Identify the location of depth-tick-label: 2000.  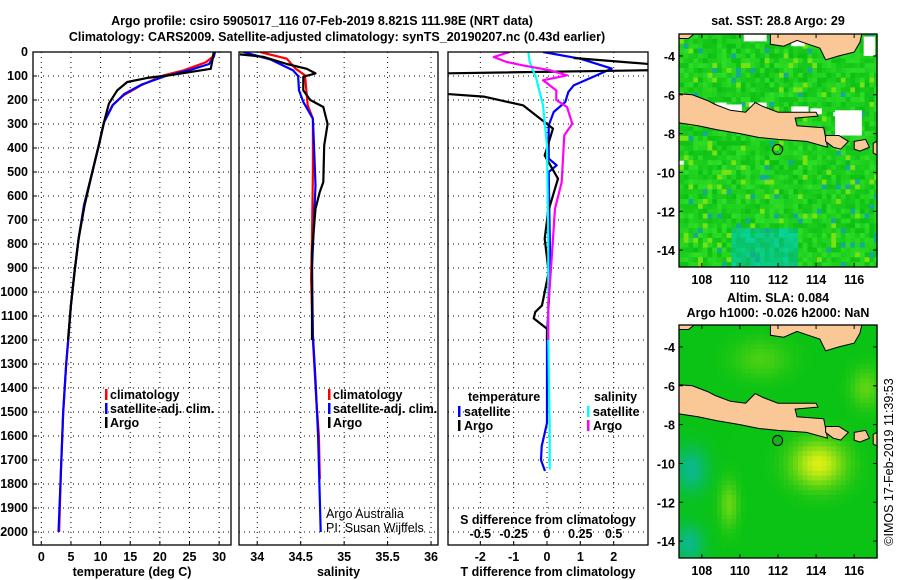
(14, 532).